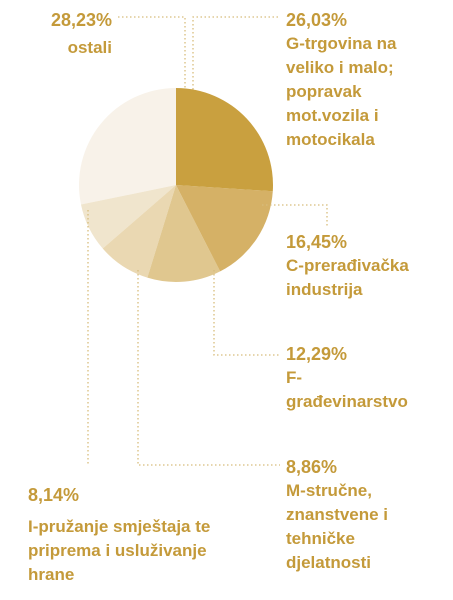 The height and width of the screenshot is (600, 453). What do you see at coordinates (81, 33) in the screenshot?
I see `label: 28,23% ostali` at bounding box center [81, 33].